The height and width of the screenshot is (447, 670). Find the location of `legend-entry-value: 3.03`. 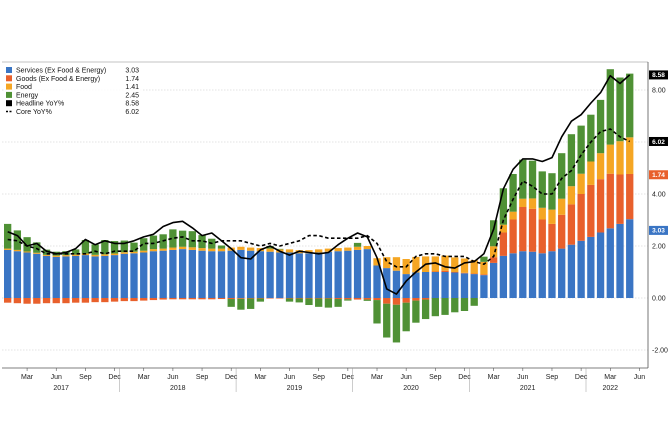

legend-entry-value: 3.03 is located at coordinates (132, 71).